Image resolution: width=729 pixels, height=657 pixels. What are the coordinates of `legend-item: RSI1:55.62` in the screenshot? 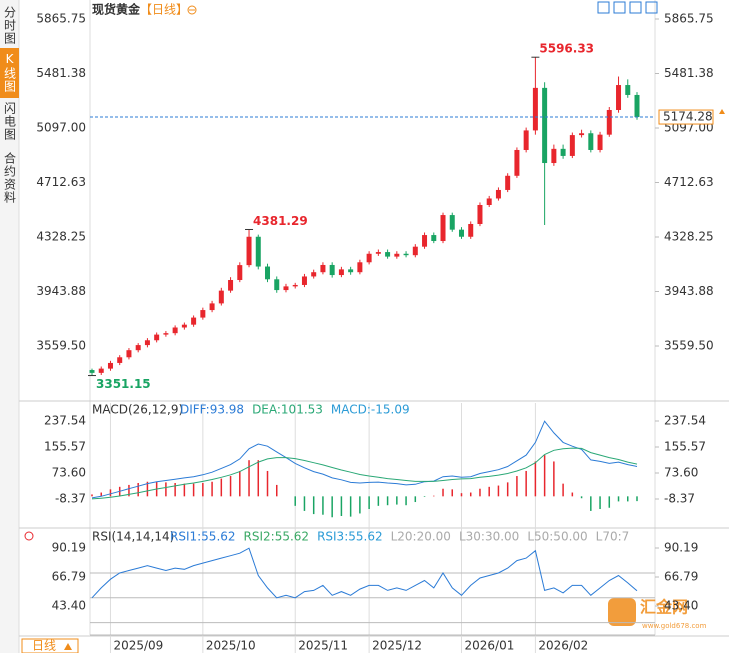 It's located at (203, 537).